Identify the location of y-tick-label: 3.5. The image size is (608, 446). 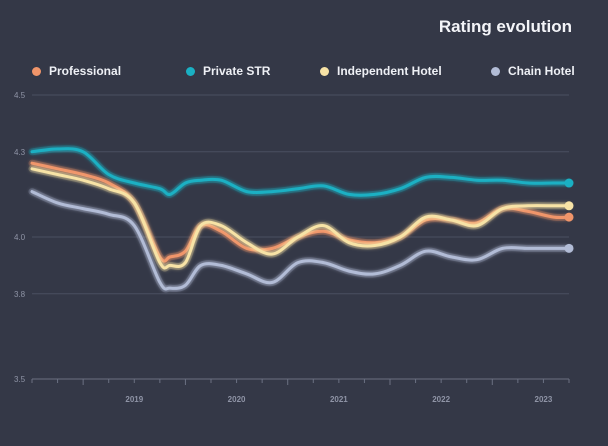
(20, 379).